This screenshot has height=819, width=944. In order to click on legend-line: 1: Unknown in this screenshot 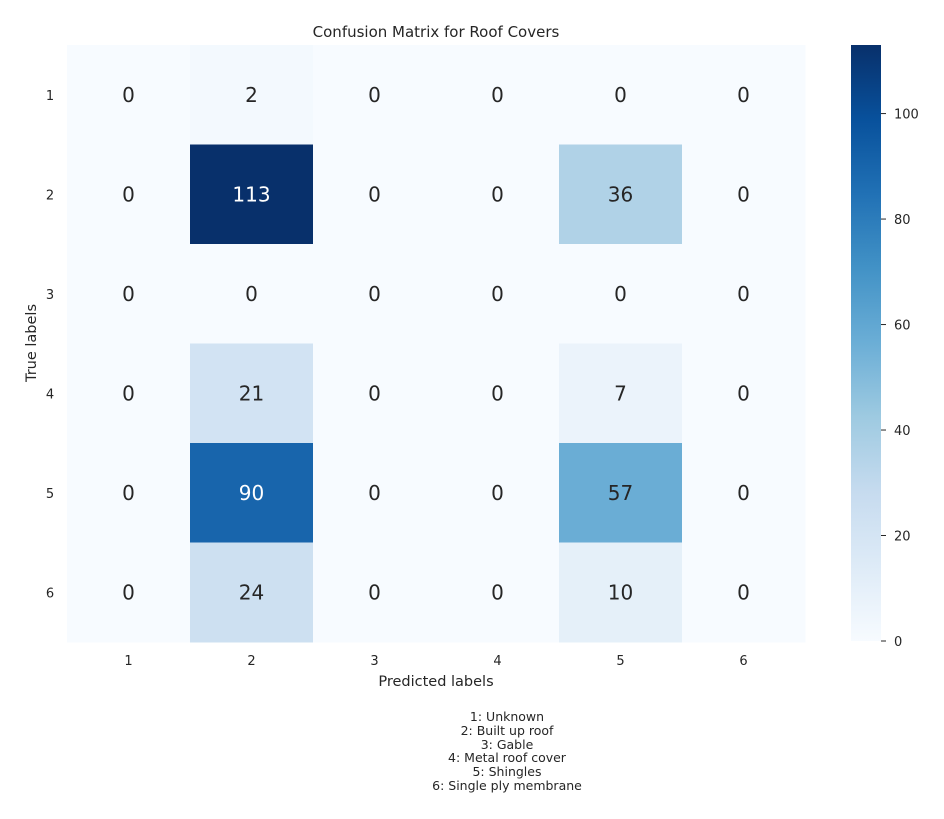, I will do `click(507, 716)`.